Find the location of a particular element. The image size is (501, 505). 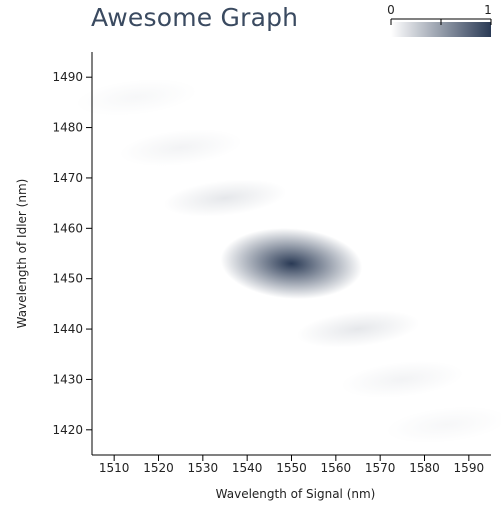

x-tick-label: 1530 is located at coordinates (203, 468).